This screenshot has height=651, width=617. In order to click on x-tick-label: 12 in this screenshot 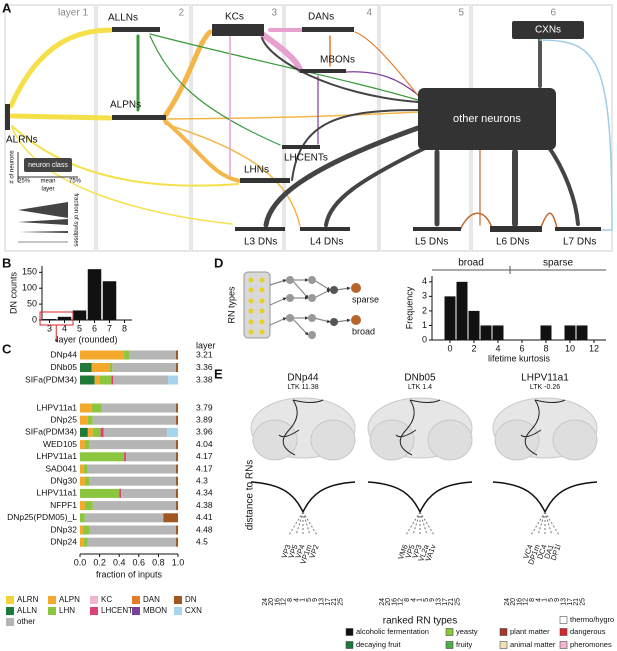, I will do `click(594, 348)`.